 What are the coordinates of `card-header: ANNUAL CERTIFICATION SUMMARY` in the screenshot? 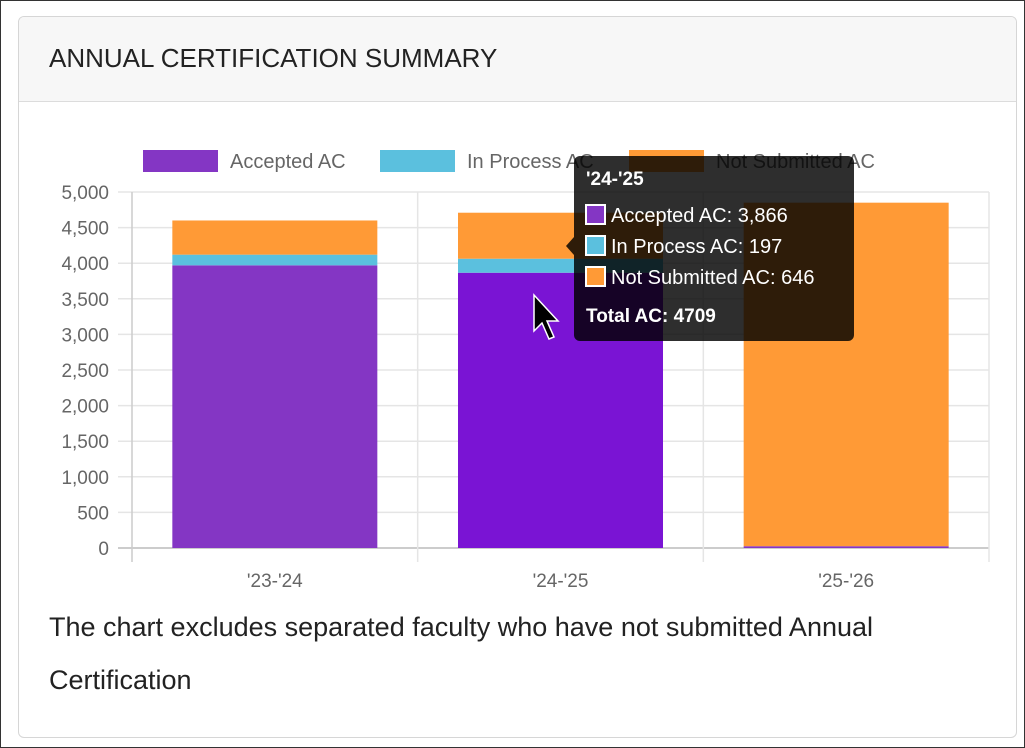 It's located at (517, 59).